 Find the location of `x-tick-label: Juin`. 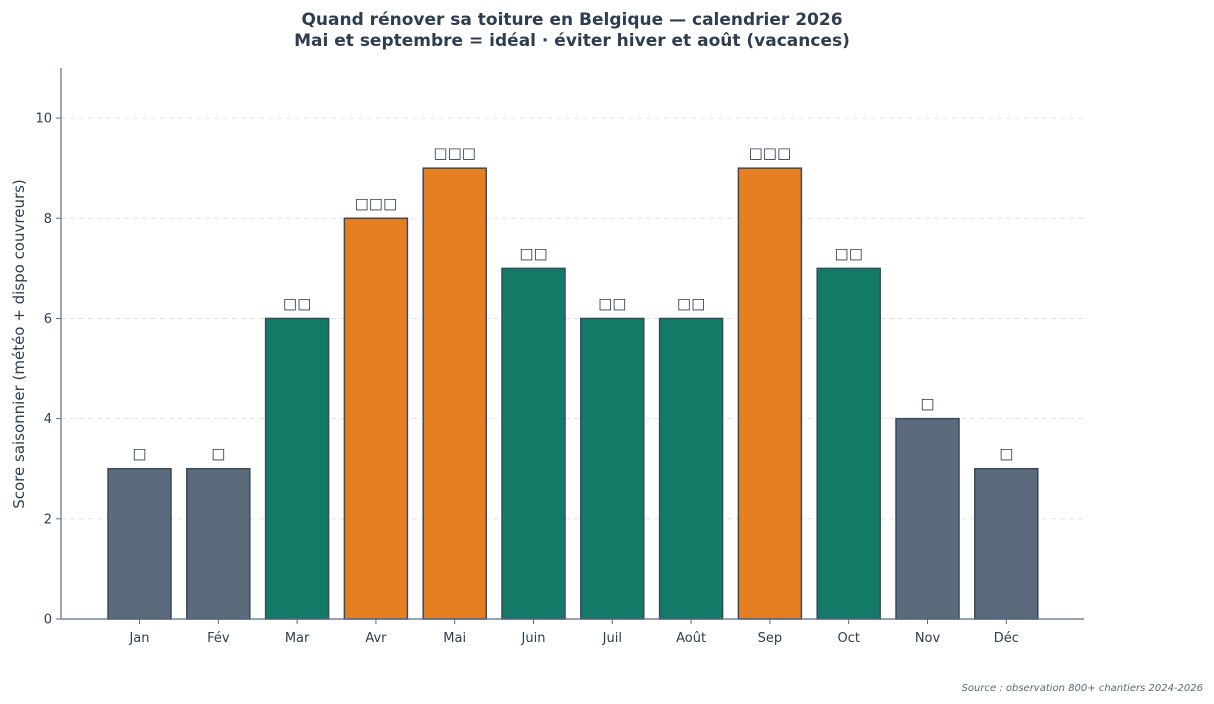

x-tick-label: Juin is located at coordinates (533, 638).